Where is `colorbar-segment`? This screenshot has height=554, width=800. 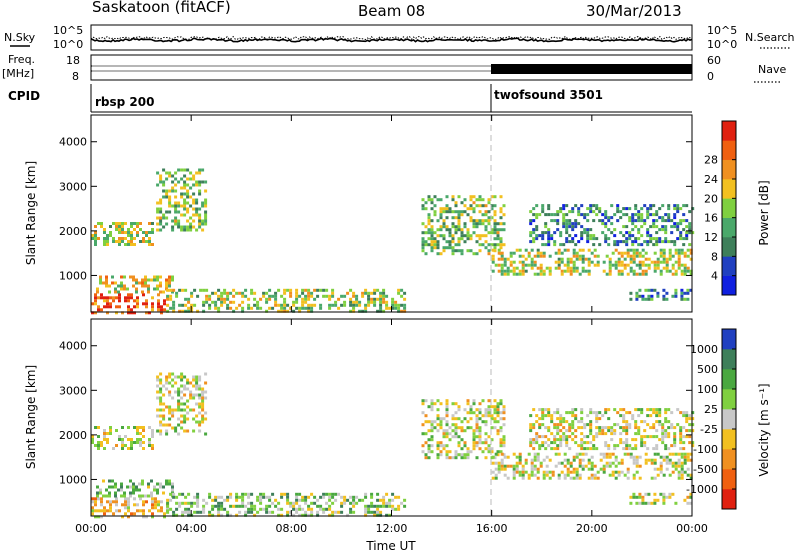 colorbar-segment is located at coordinates (729, 459).